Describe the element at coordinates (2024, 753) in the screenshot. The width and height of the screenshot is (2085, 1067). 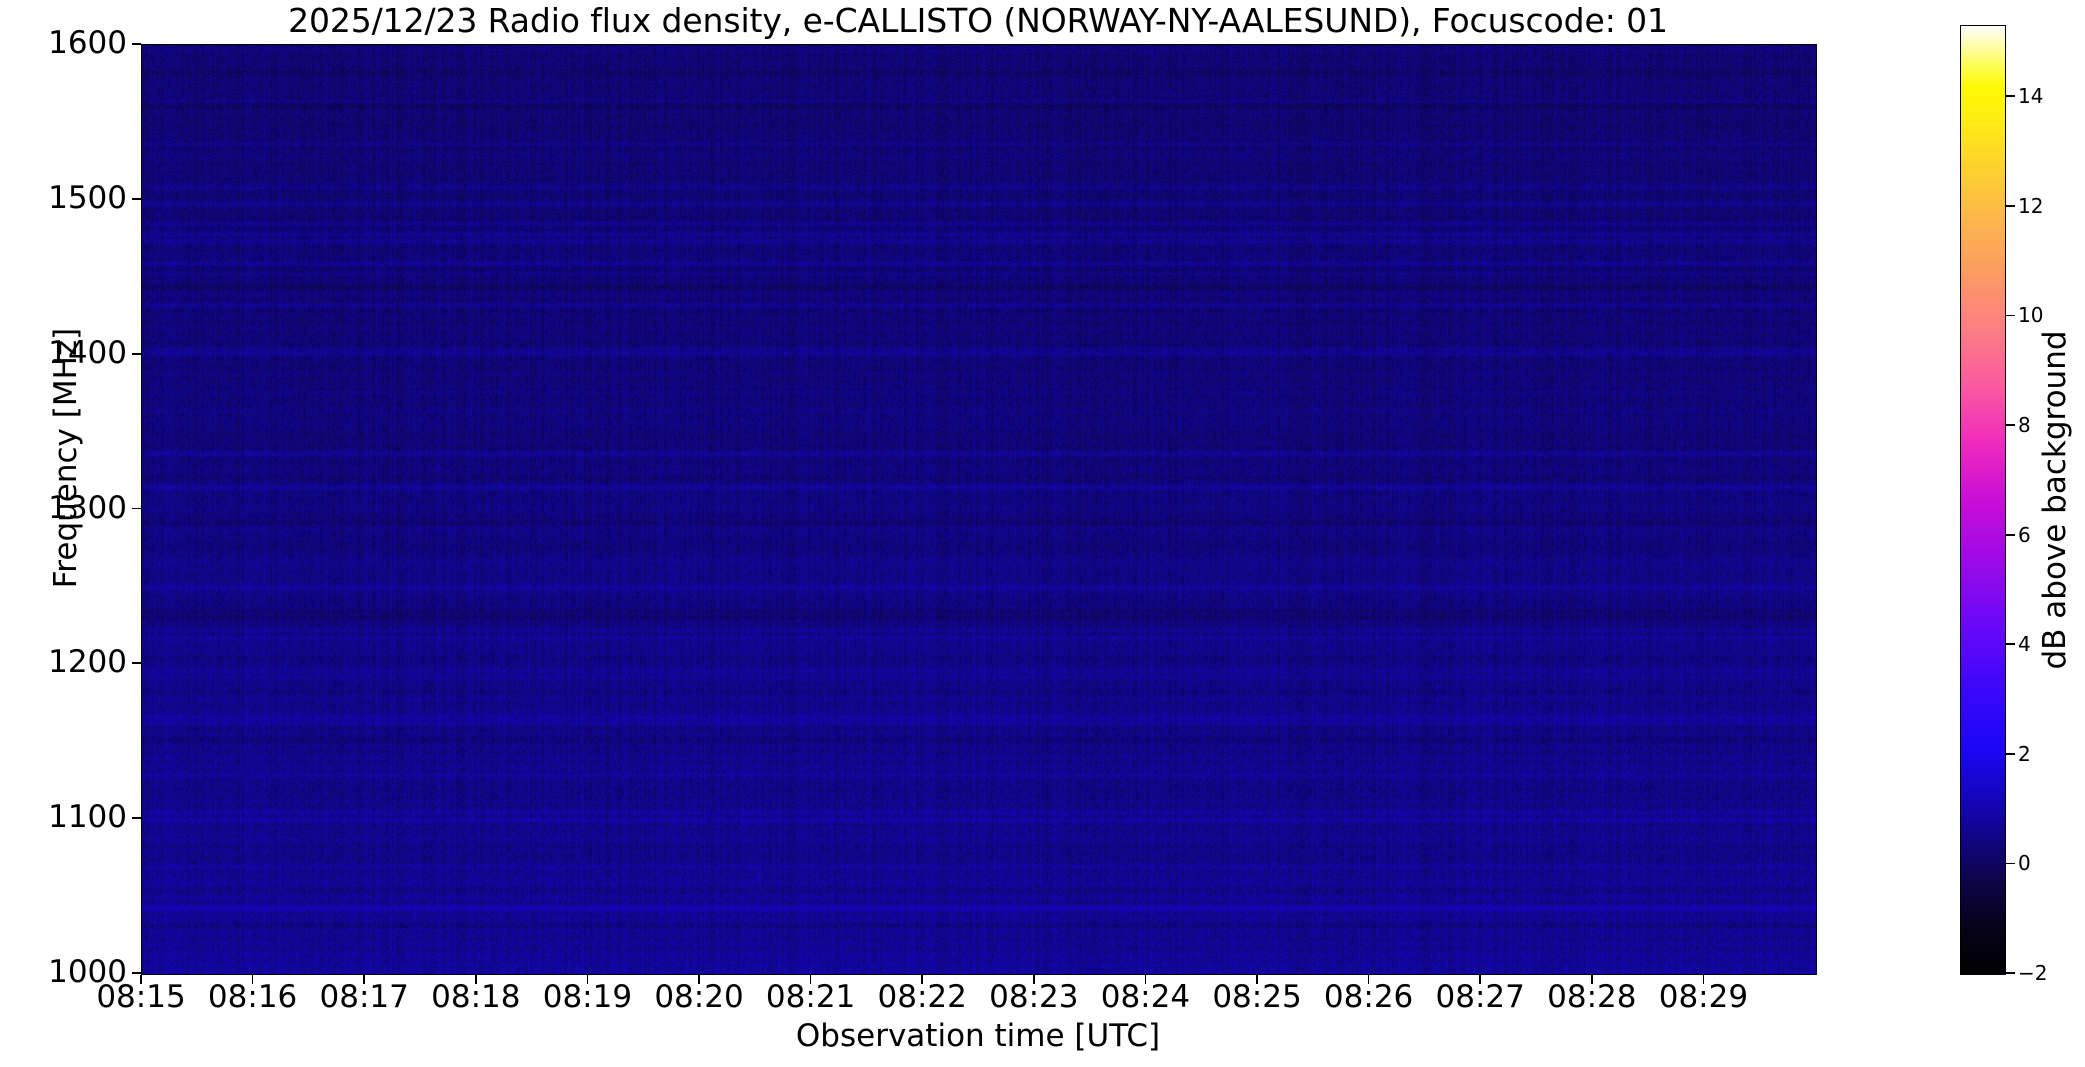
I see `colorbar-tick-label: 2` at that location.